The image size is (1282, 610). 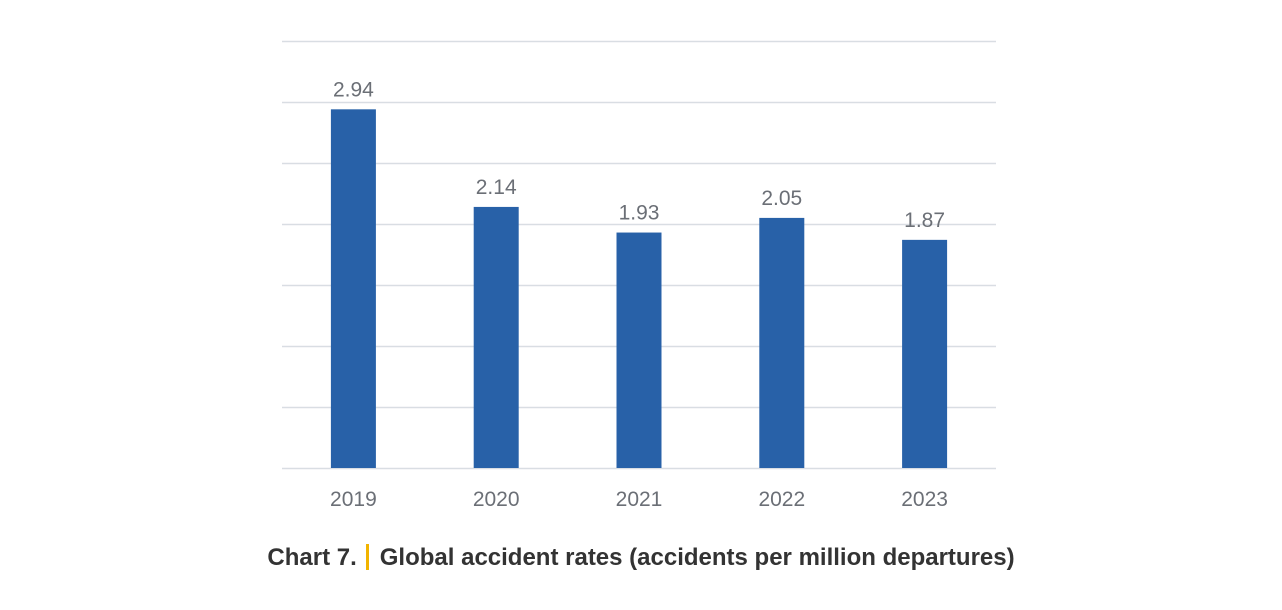 I want to click on x-tick-label-2023: 2023, so click(x=924, y=499).